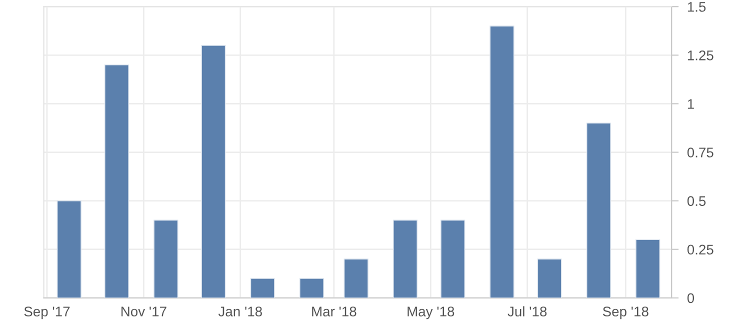  What do you see at coordinates (690, 298) in the screenshot?
I see `y-tick-label: 0` at bounding box center [690, 298].